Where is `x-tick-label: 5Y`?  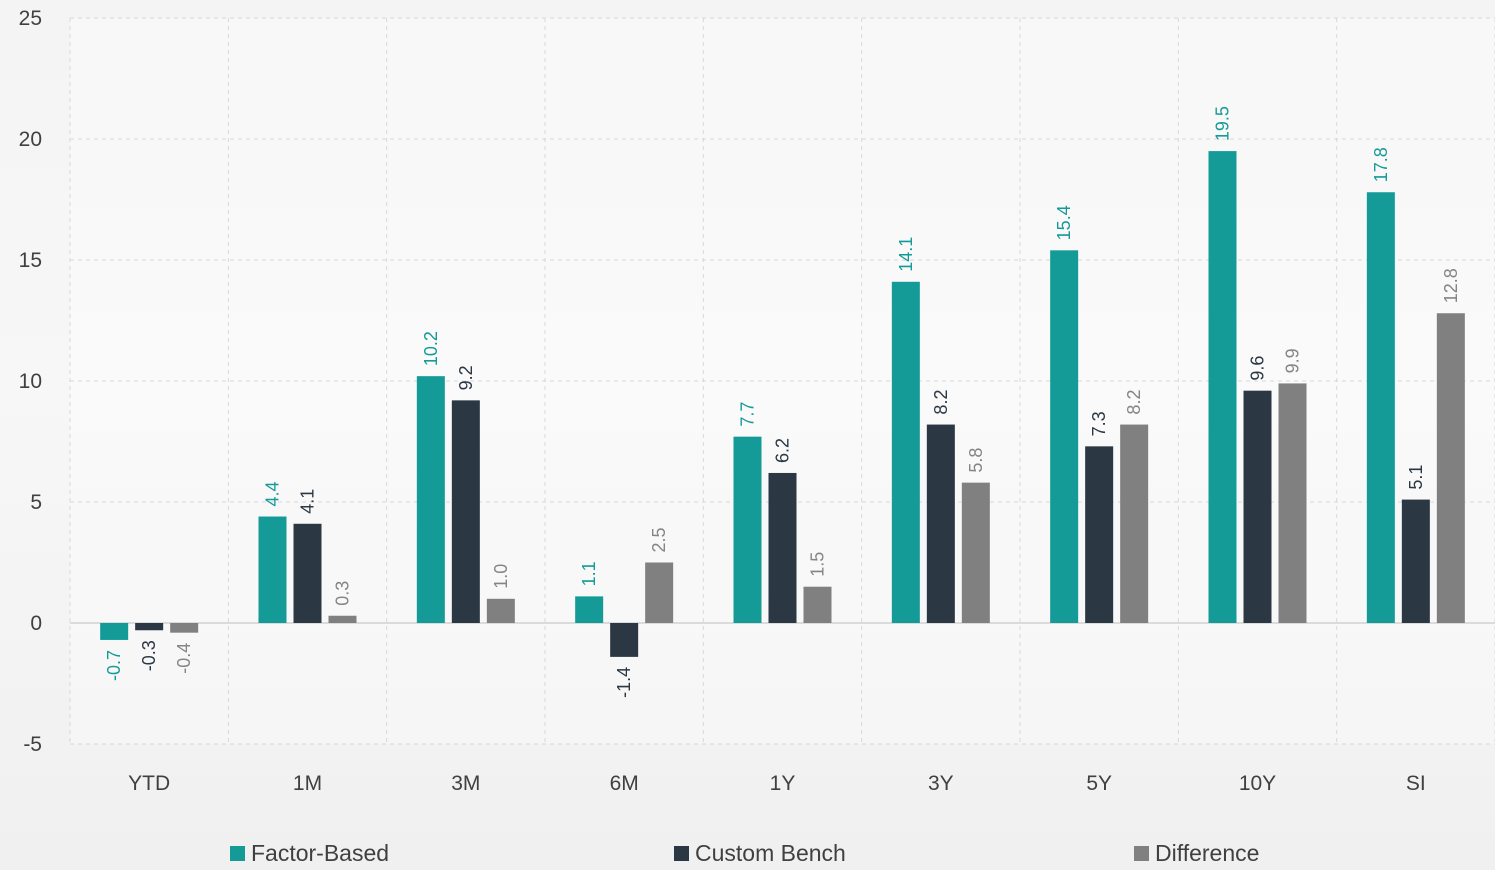
x-tick-label: 5Y is located at coordinates (1099, 783).